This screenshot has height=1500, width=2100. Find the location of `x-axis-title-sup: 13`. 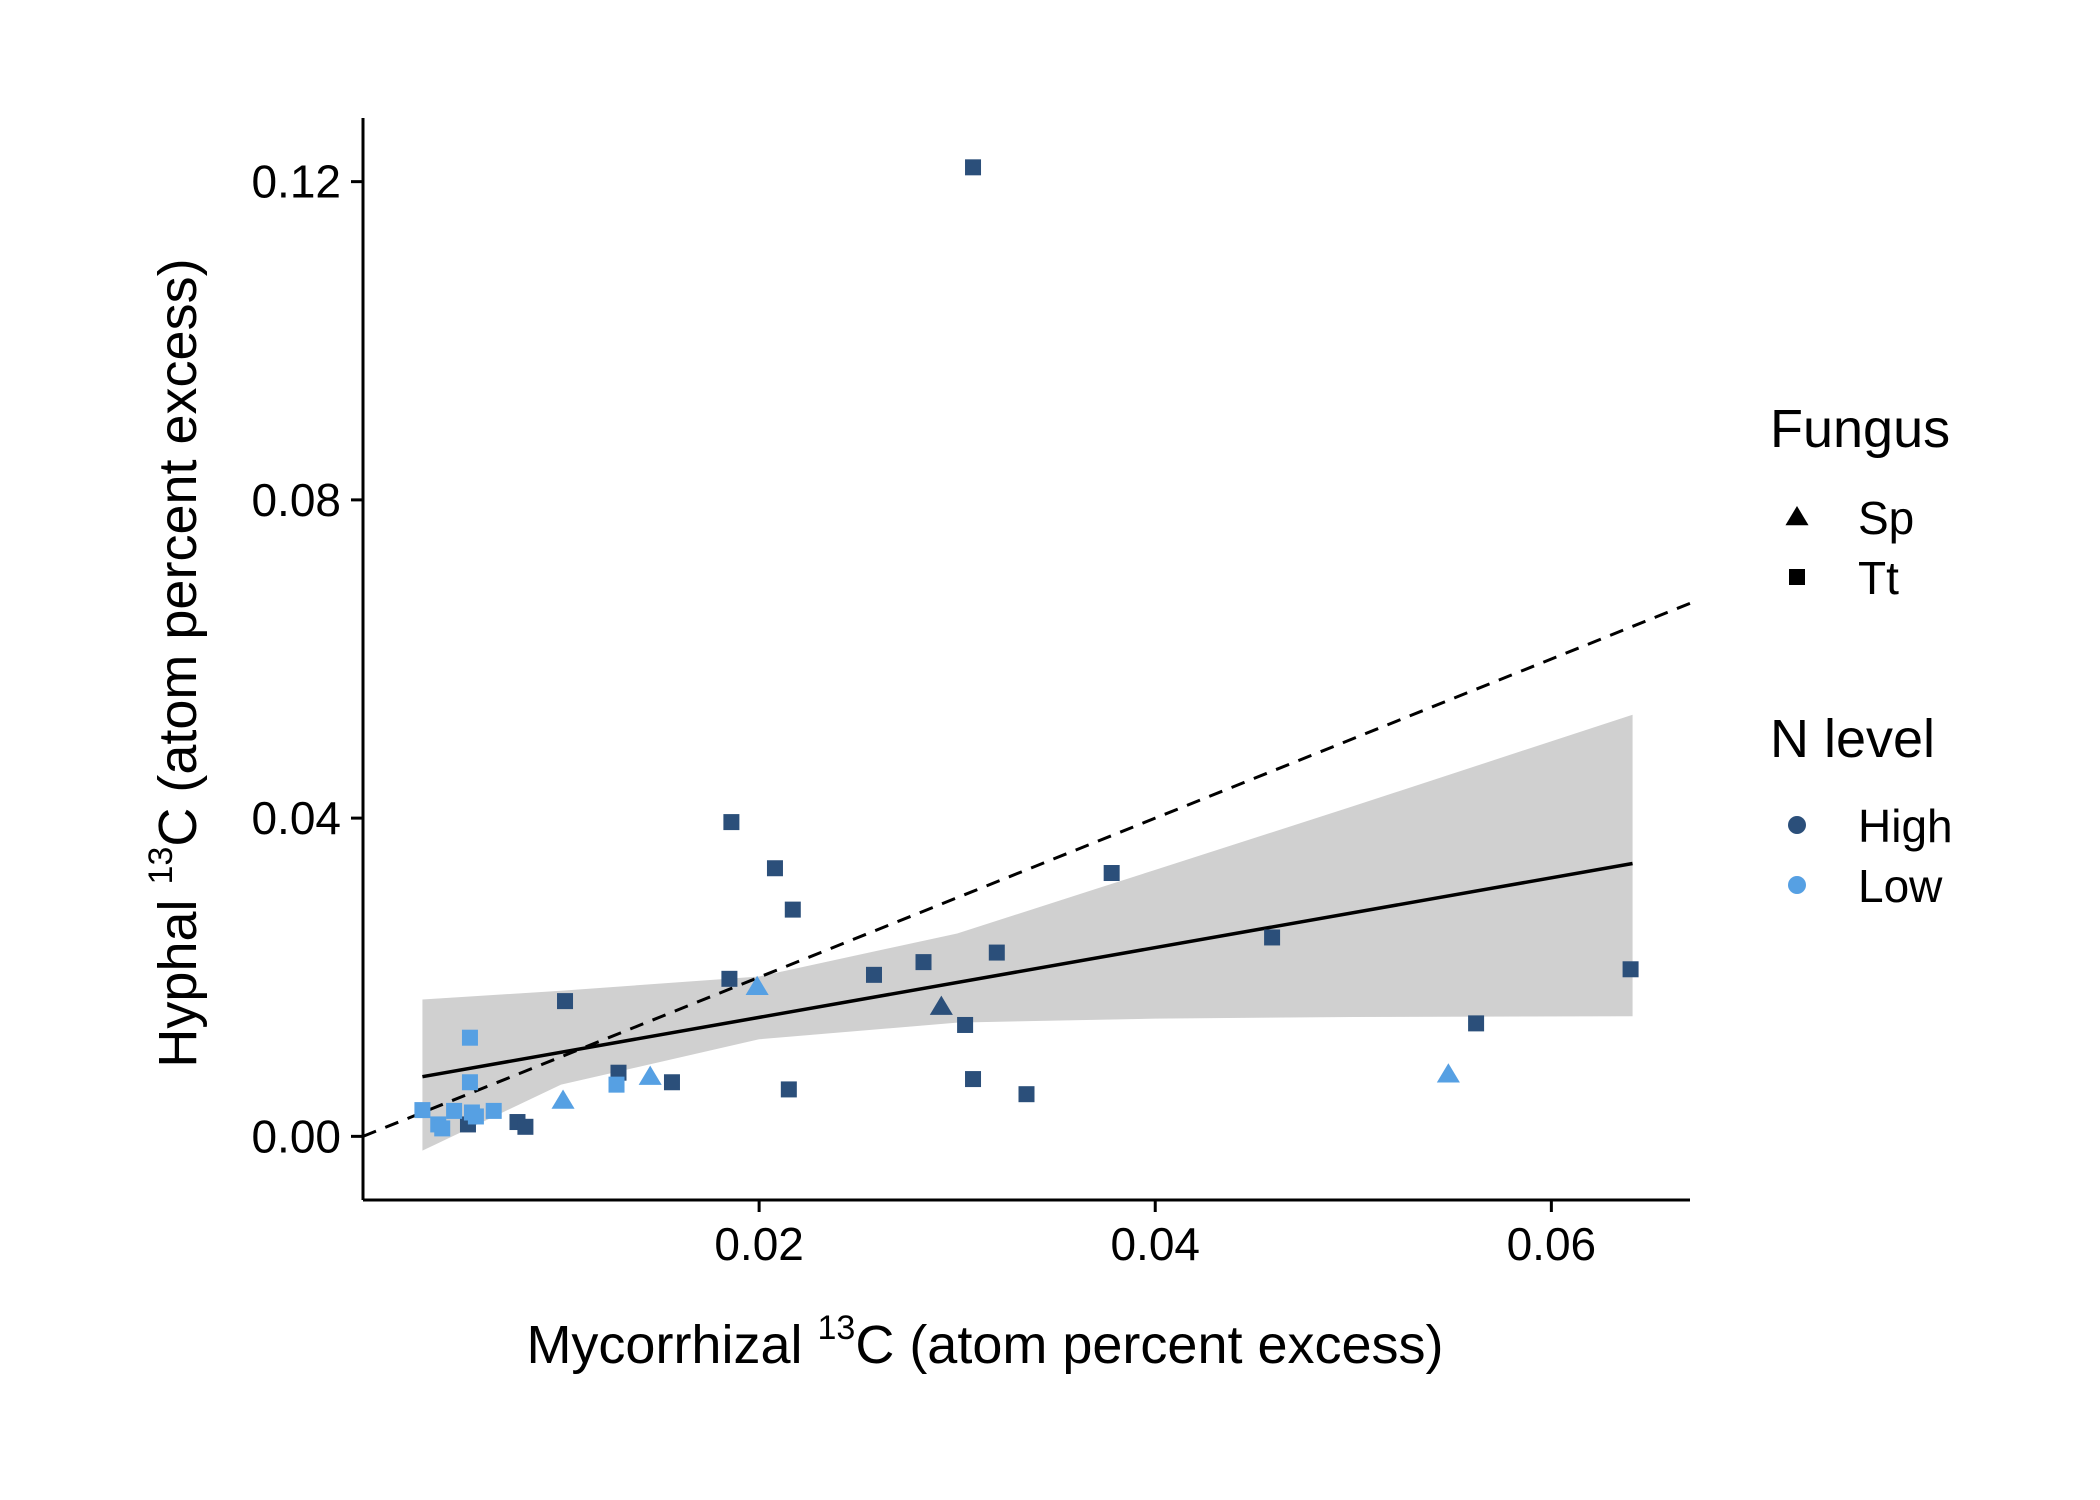

x-axis-title-sup: 13 is located at coordinates (837, 1328).